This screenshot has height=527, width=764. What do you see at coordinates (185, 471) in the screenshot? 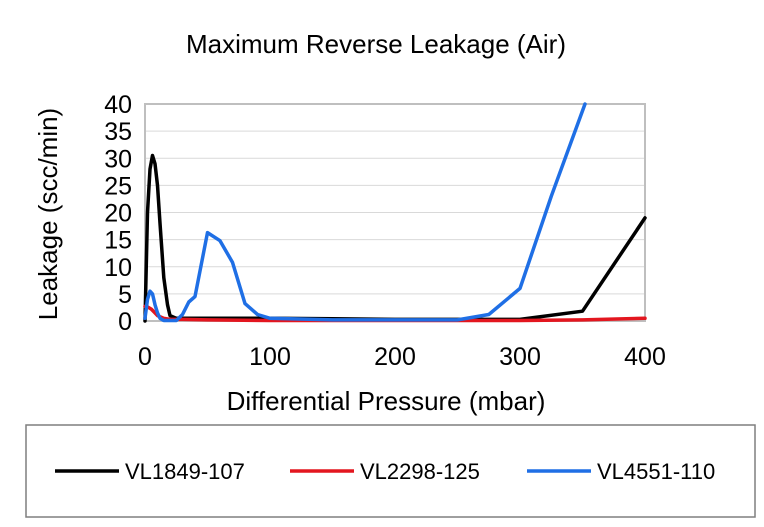
I see `legend-label: VL1849-107` at bounding box center [185, 471].